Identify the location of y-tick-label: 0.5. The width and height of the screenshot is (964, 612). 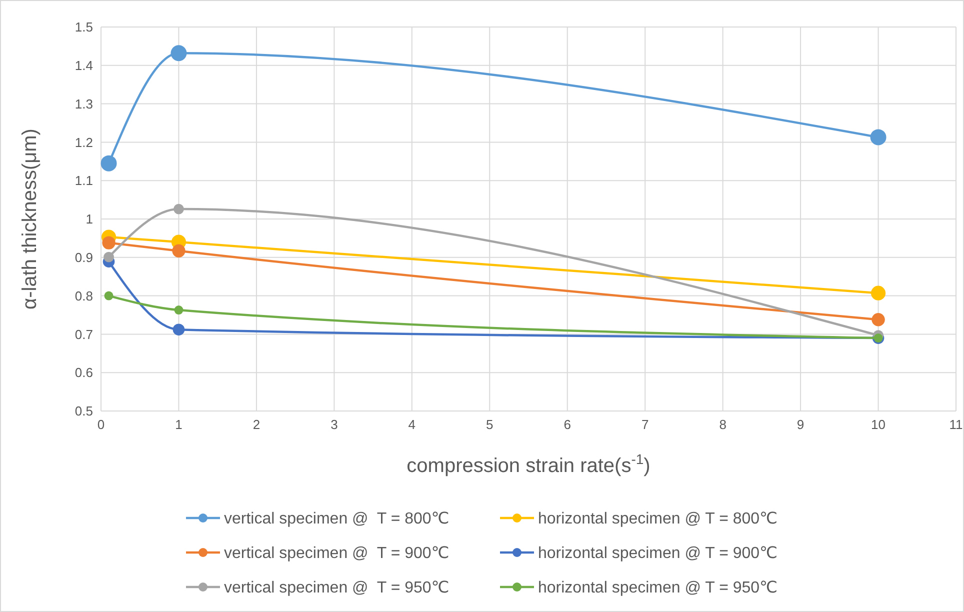
(83, 411).